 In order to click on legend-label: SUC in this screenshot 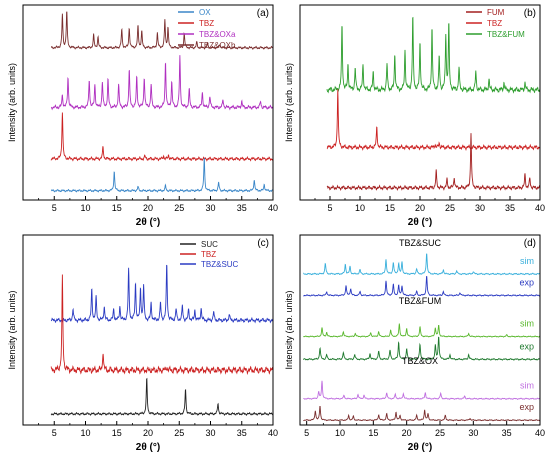, I will do `click(209, 244)`.